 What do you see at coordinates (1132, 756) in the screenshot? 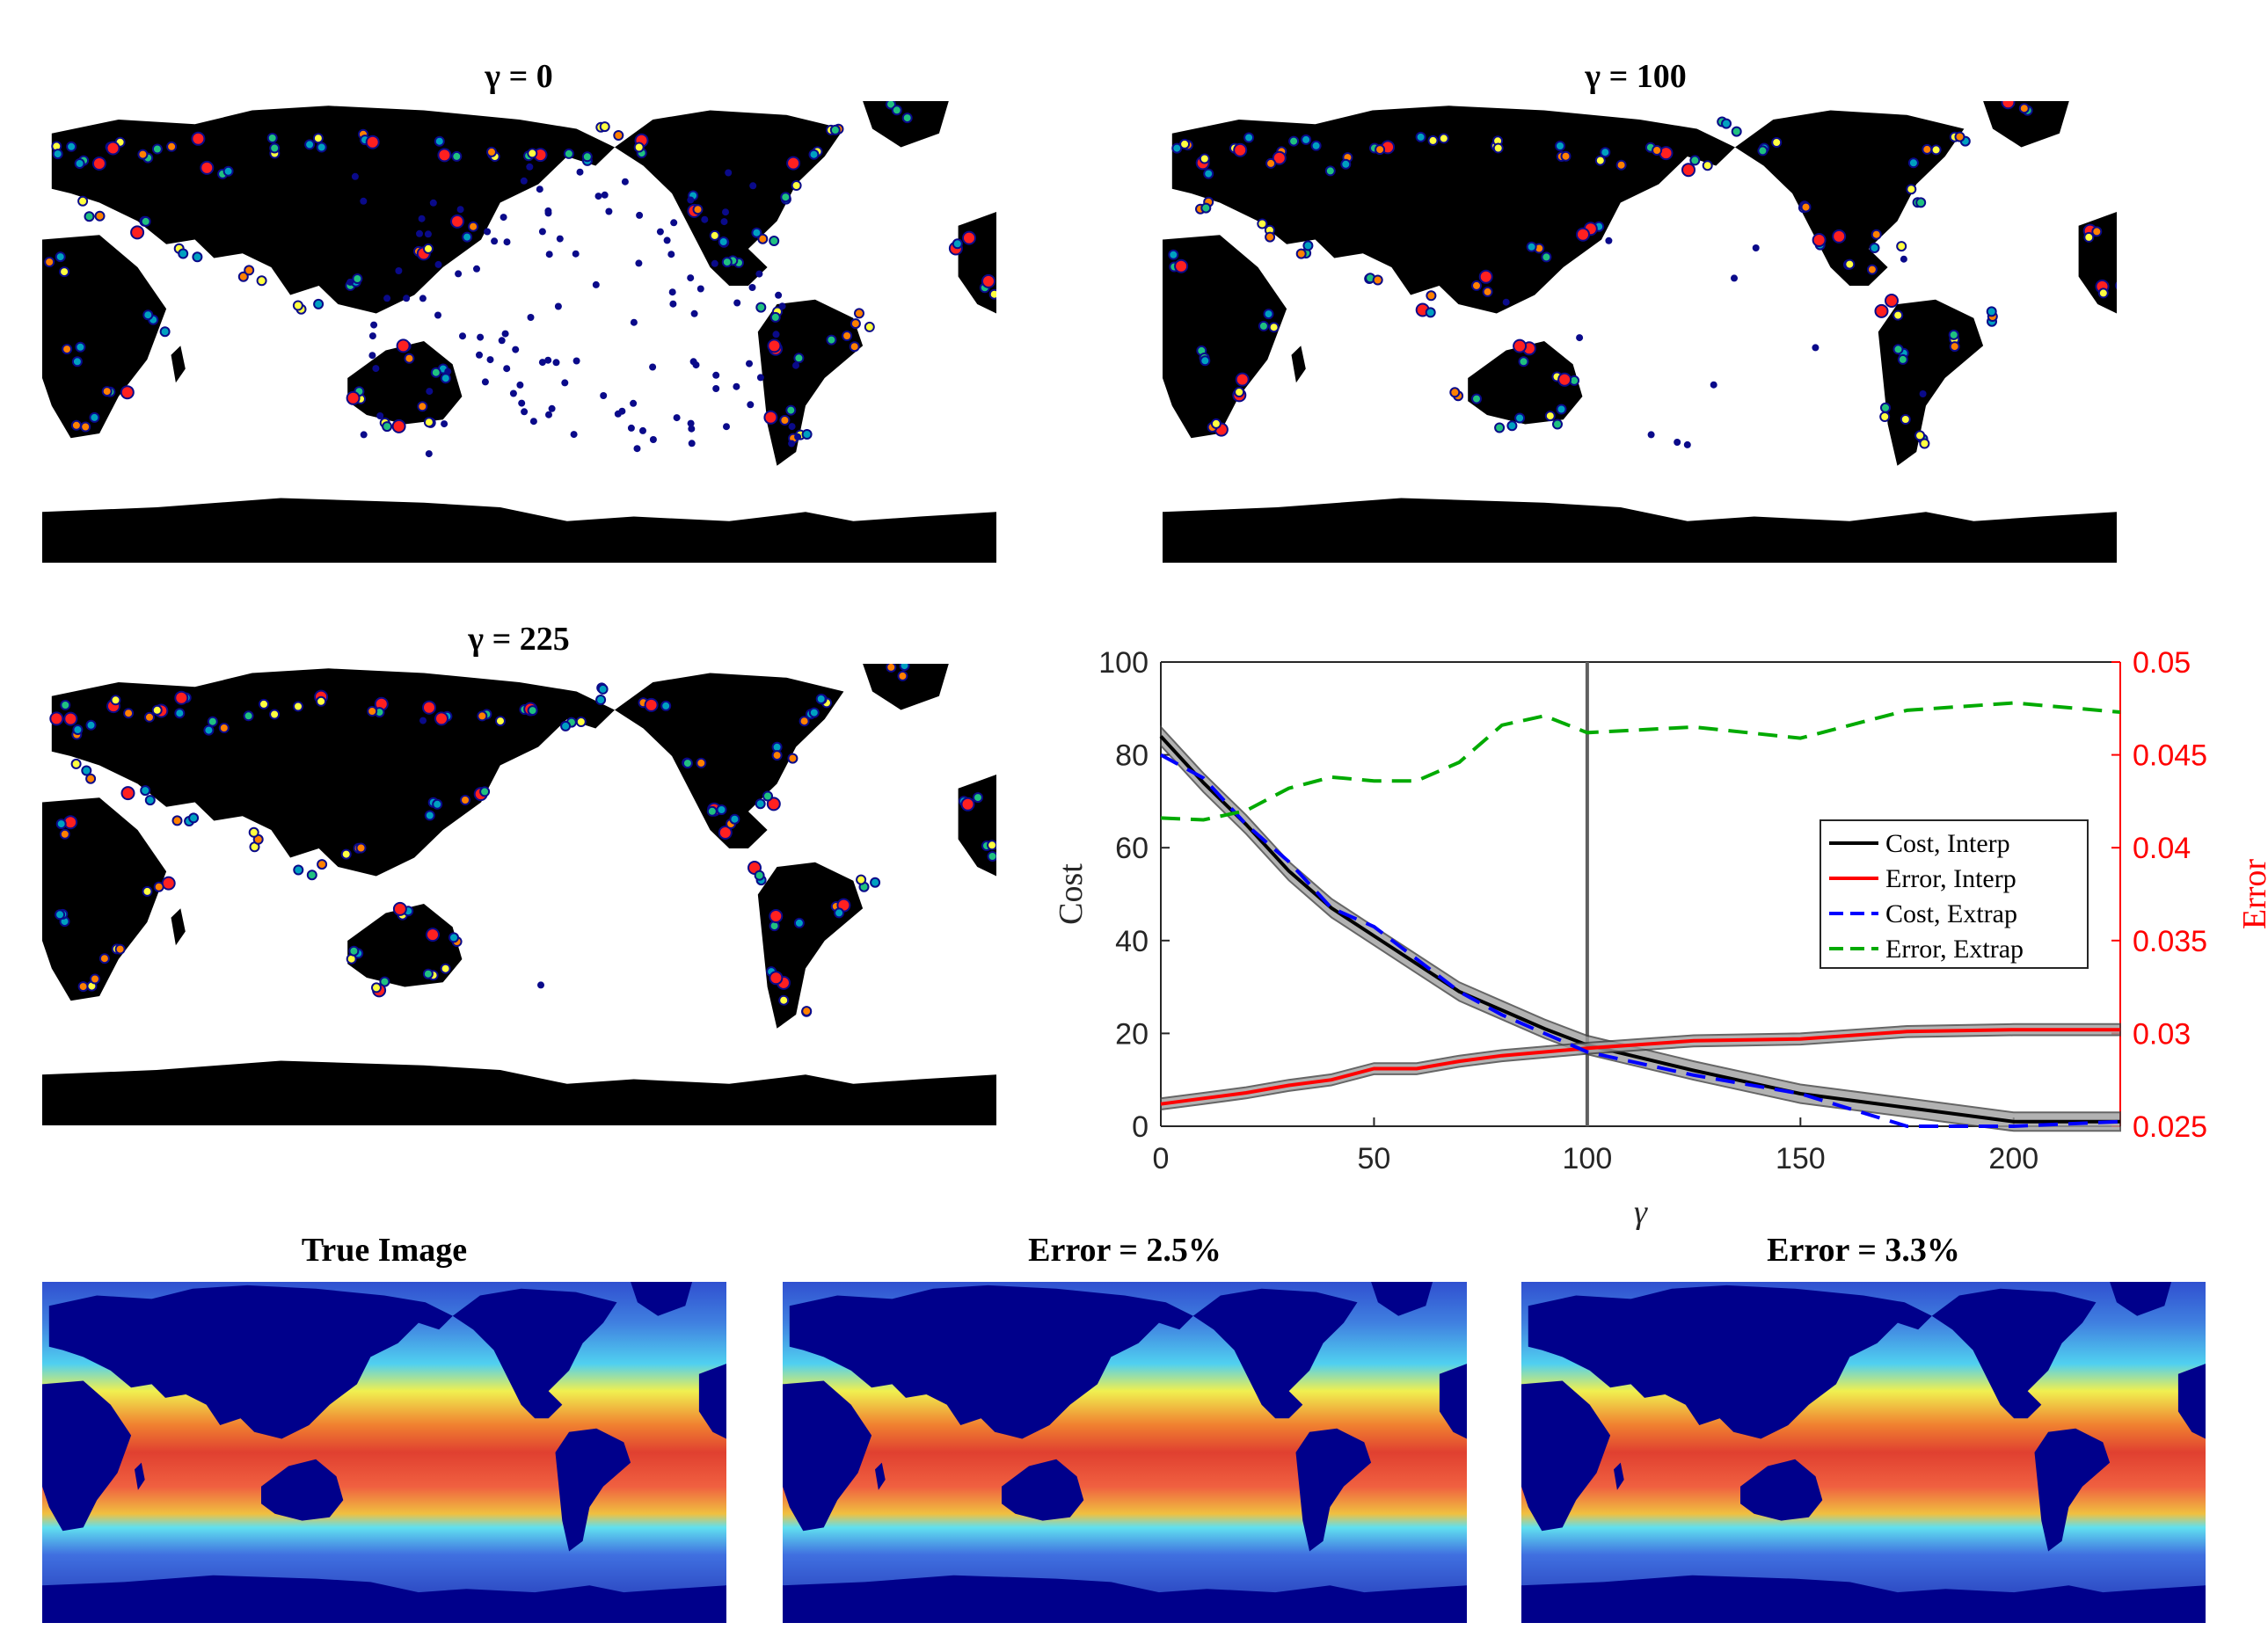
I see `y-tick-label: 80` at bounding box center [1132, 756].